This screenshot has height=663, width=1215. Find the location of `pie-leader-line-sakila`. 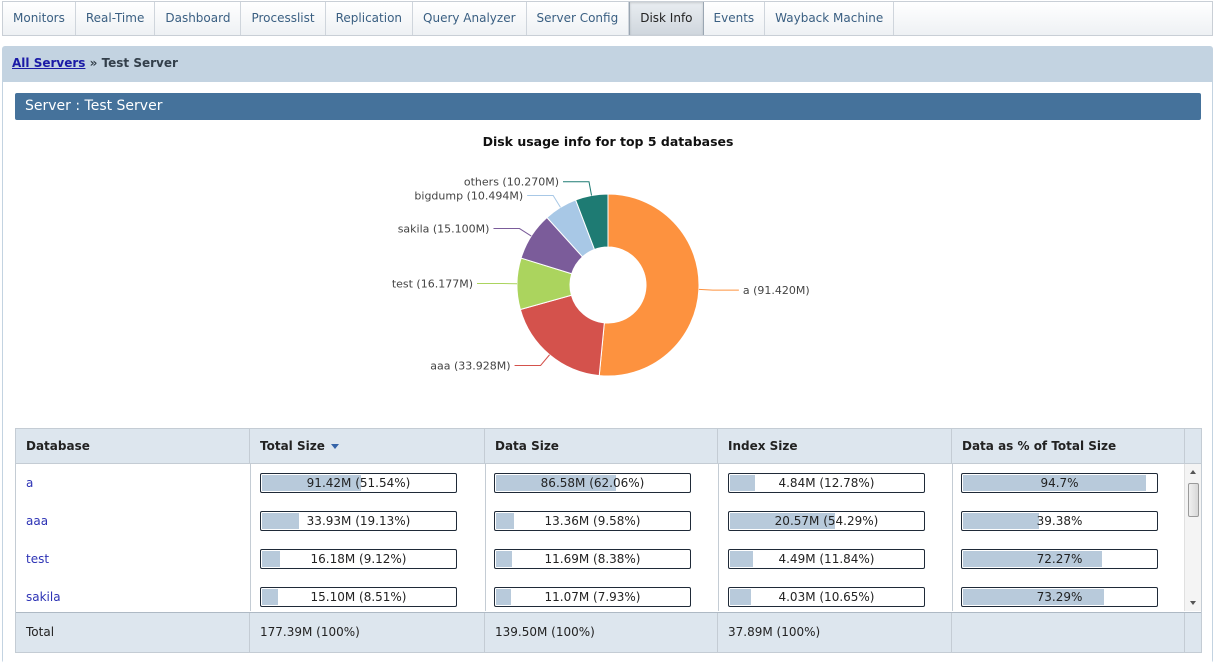

pie-leader-line-sakila is located at coordinates (512, 232).